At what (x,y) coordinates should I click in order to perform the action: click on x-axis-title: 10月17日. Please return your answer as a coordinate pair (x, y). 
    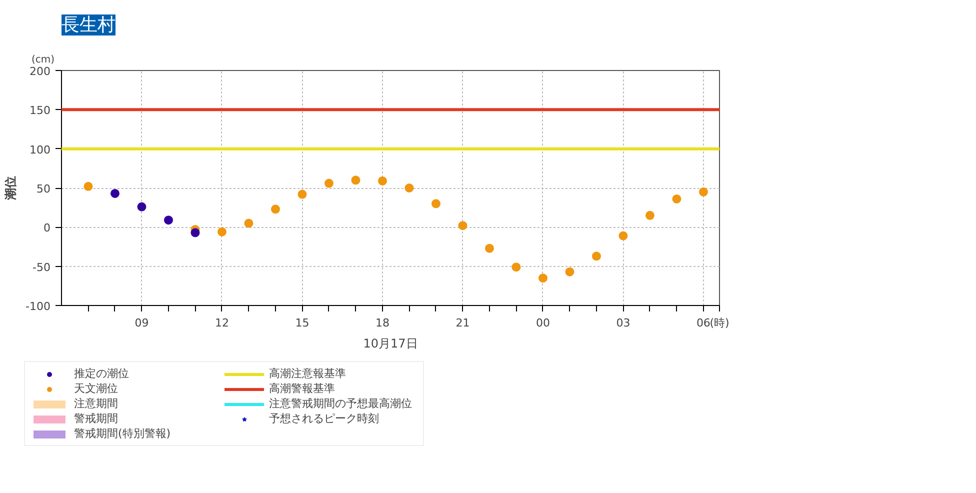
    Looking at the image, I should click on (390, 343).